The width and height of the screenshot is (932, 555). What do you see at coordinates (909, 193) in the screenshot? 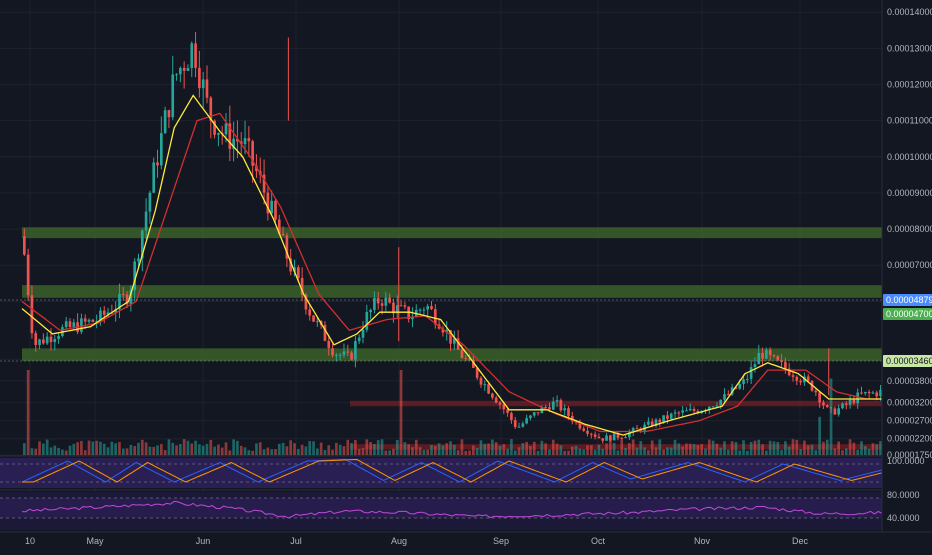
I see `price-tick-label: 0.00009000` at bounding box center [909, 193].